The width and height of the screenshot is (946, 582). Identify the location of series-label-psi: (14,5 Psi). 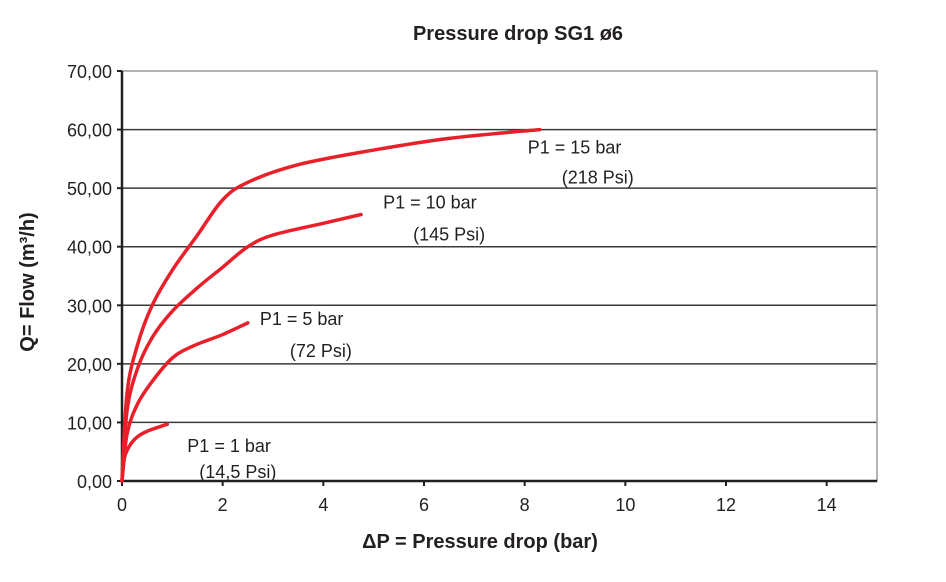
(237, 472).